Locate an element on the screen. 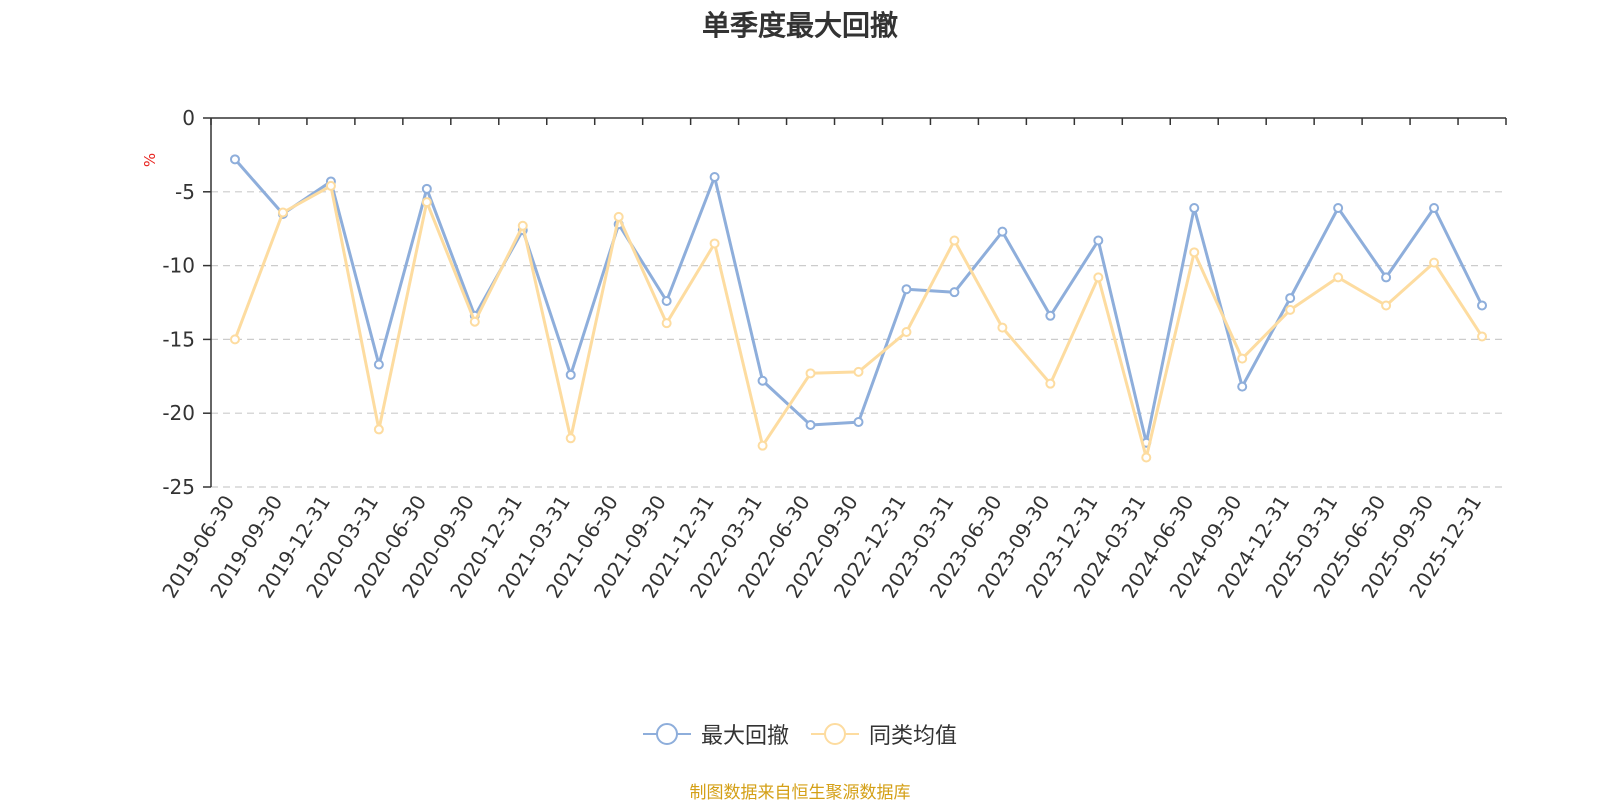 This screenshot has height=803, width=1600. y-tick-label: 0 is located at coordinates (188, 118).